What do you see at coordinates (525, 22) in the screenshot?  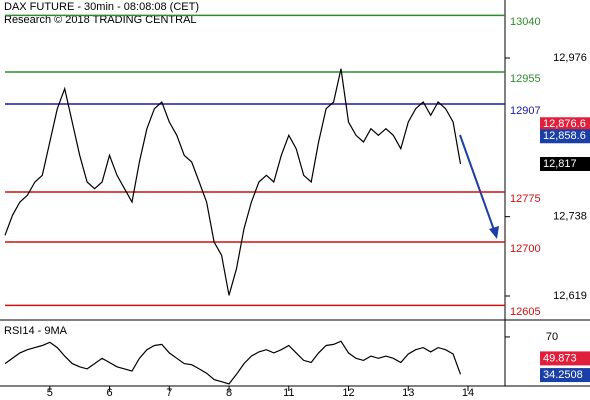 I see `level-label: 13040` at bounding box center [525, 22].